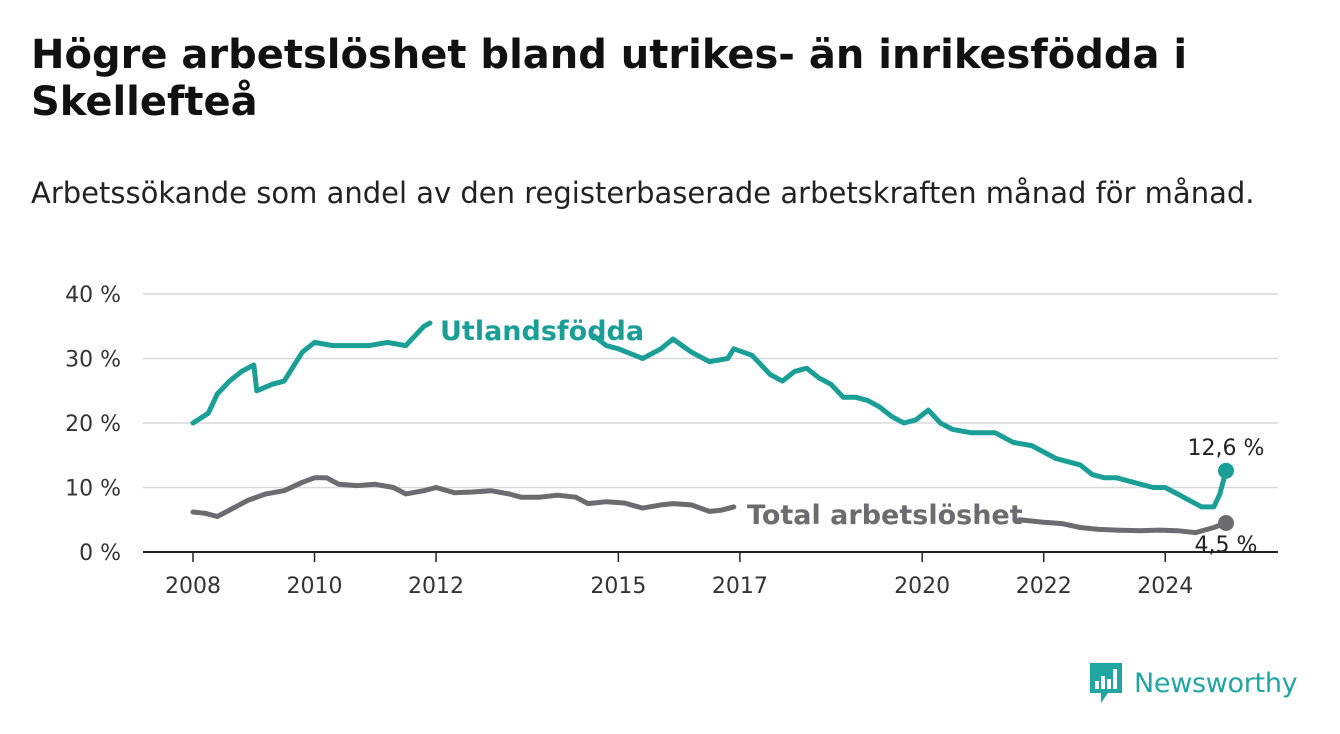 The width and height of the screenshot is (1340, 734). What do you see at coordinates (436, 586) in the screenshot?
I see `x-tick-label: 2012` at bounding box center [436, 586].